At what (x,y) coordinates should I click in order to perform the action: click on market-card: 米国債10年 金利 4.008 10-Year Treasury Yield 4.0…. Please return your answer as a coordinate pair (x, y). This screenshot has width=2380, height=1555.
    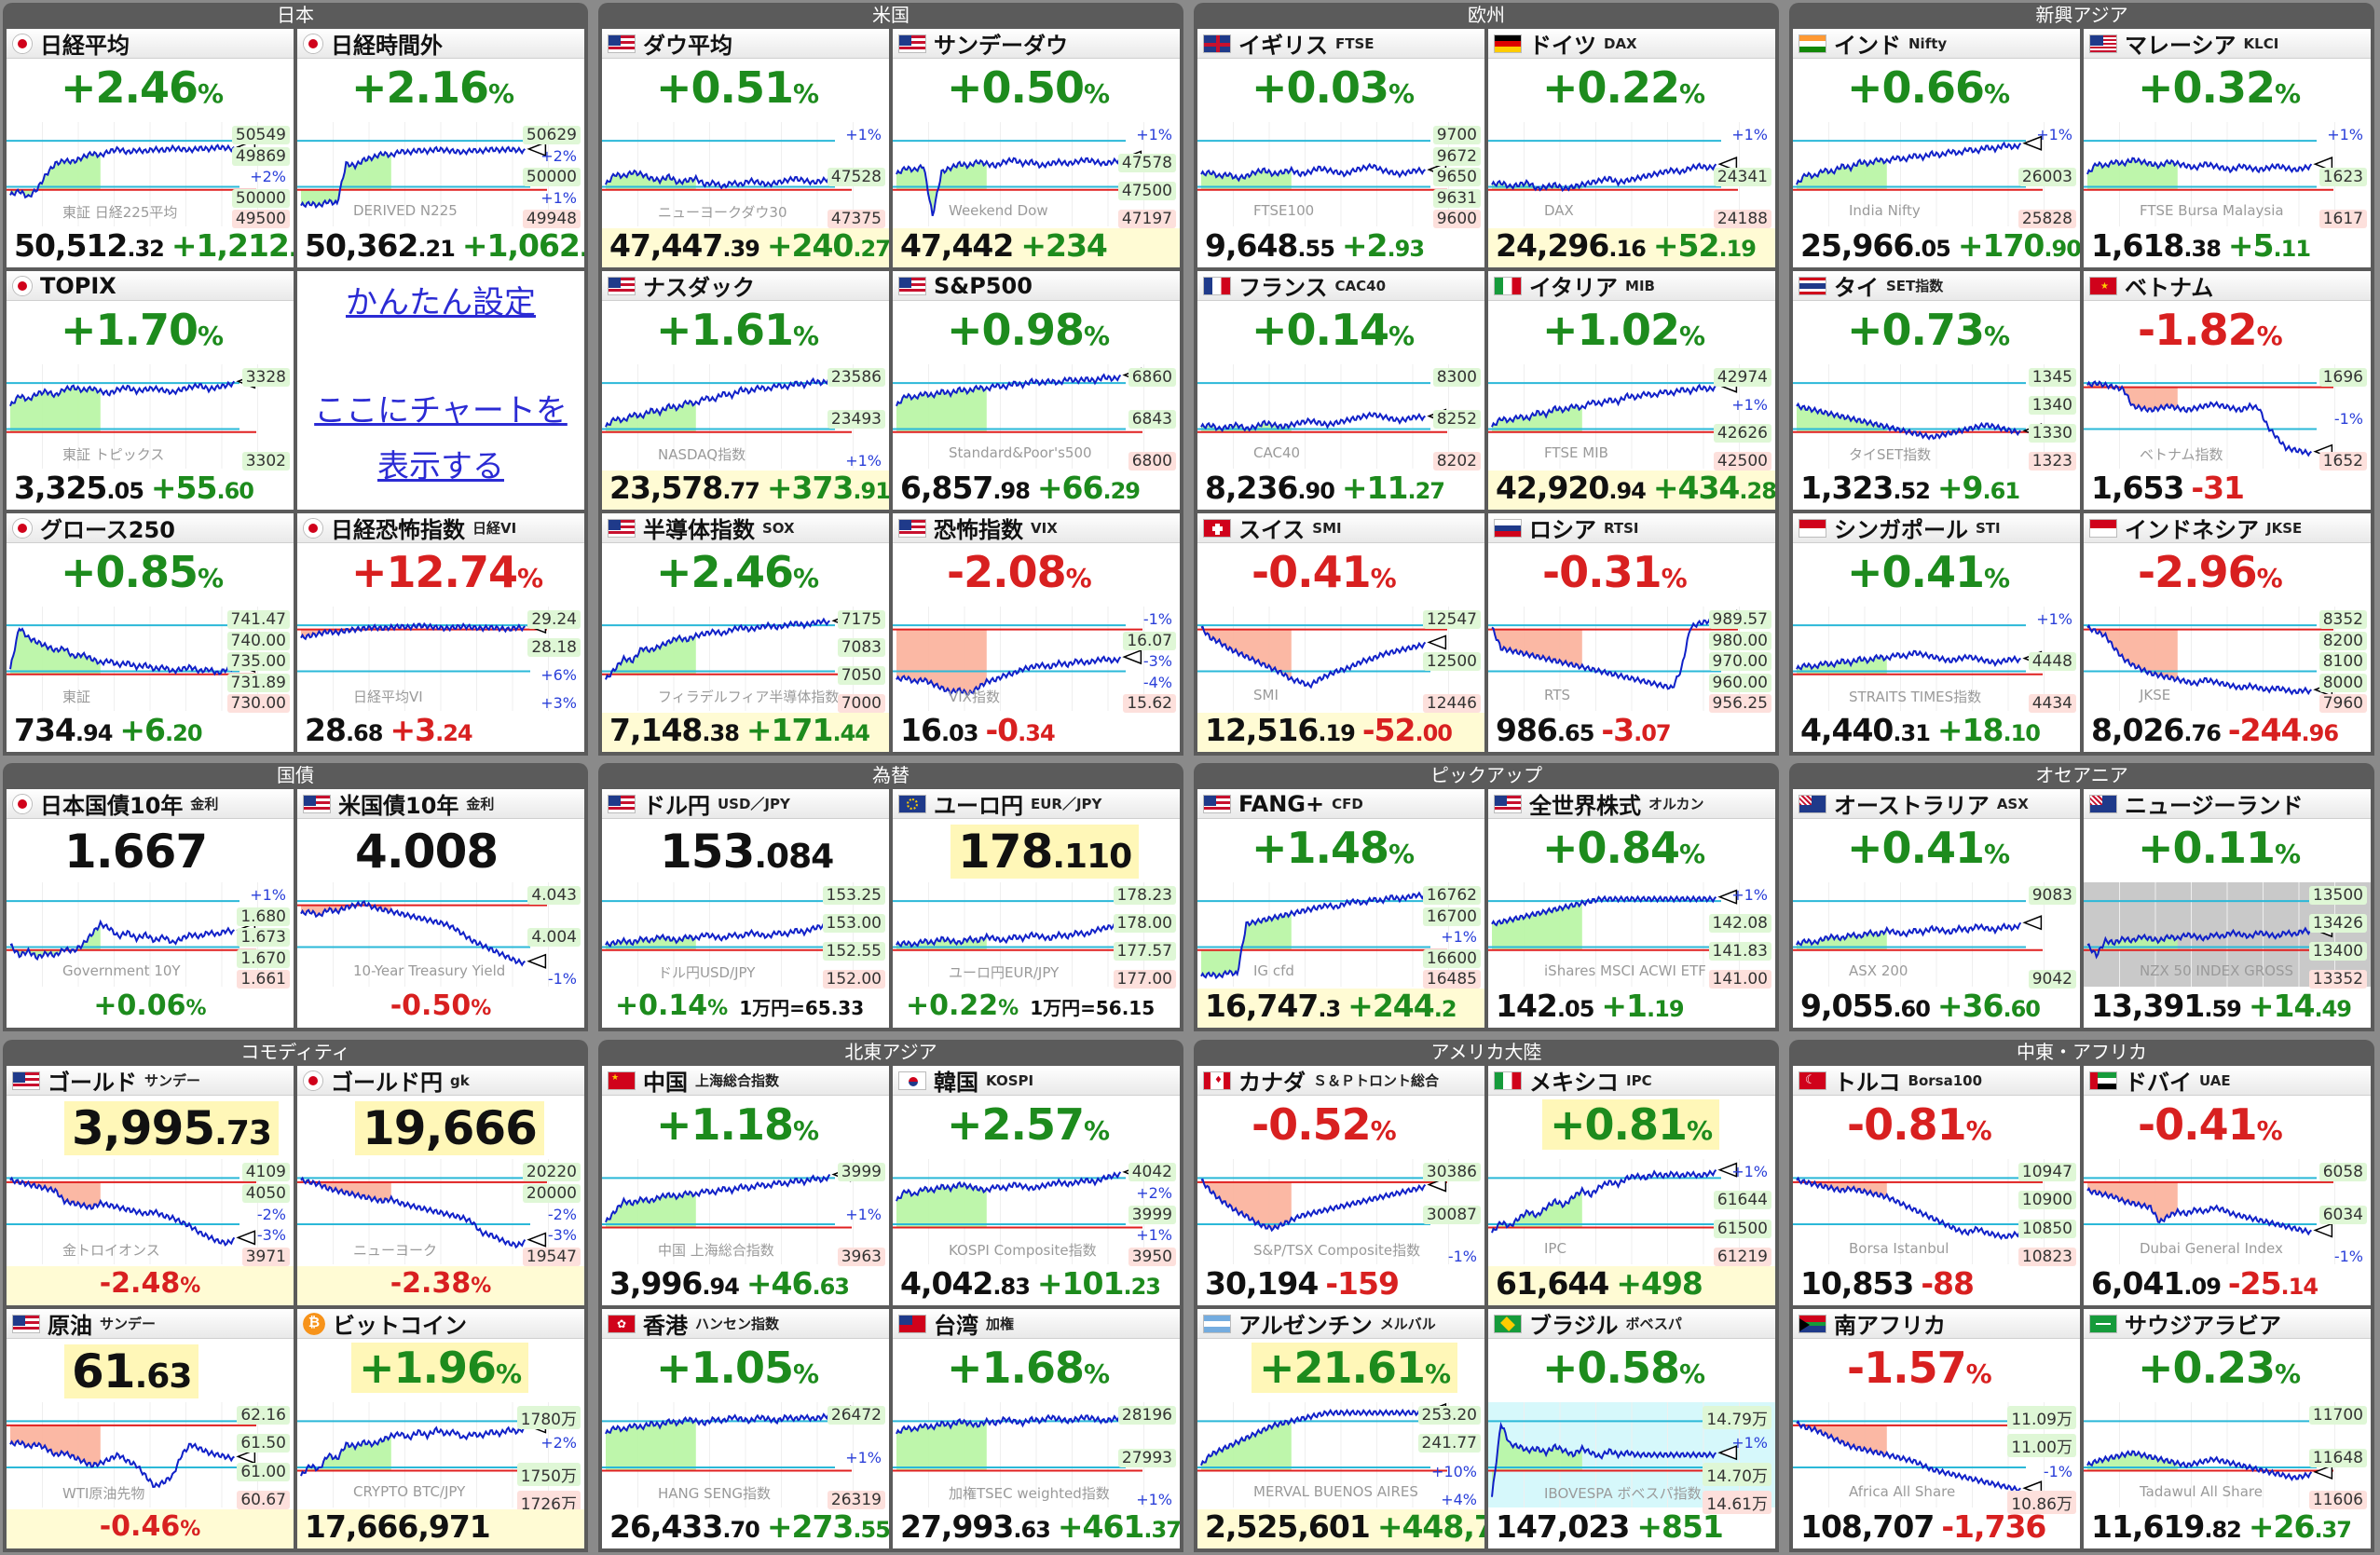
    Looking at the image, I should click on (440, 908).